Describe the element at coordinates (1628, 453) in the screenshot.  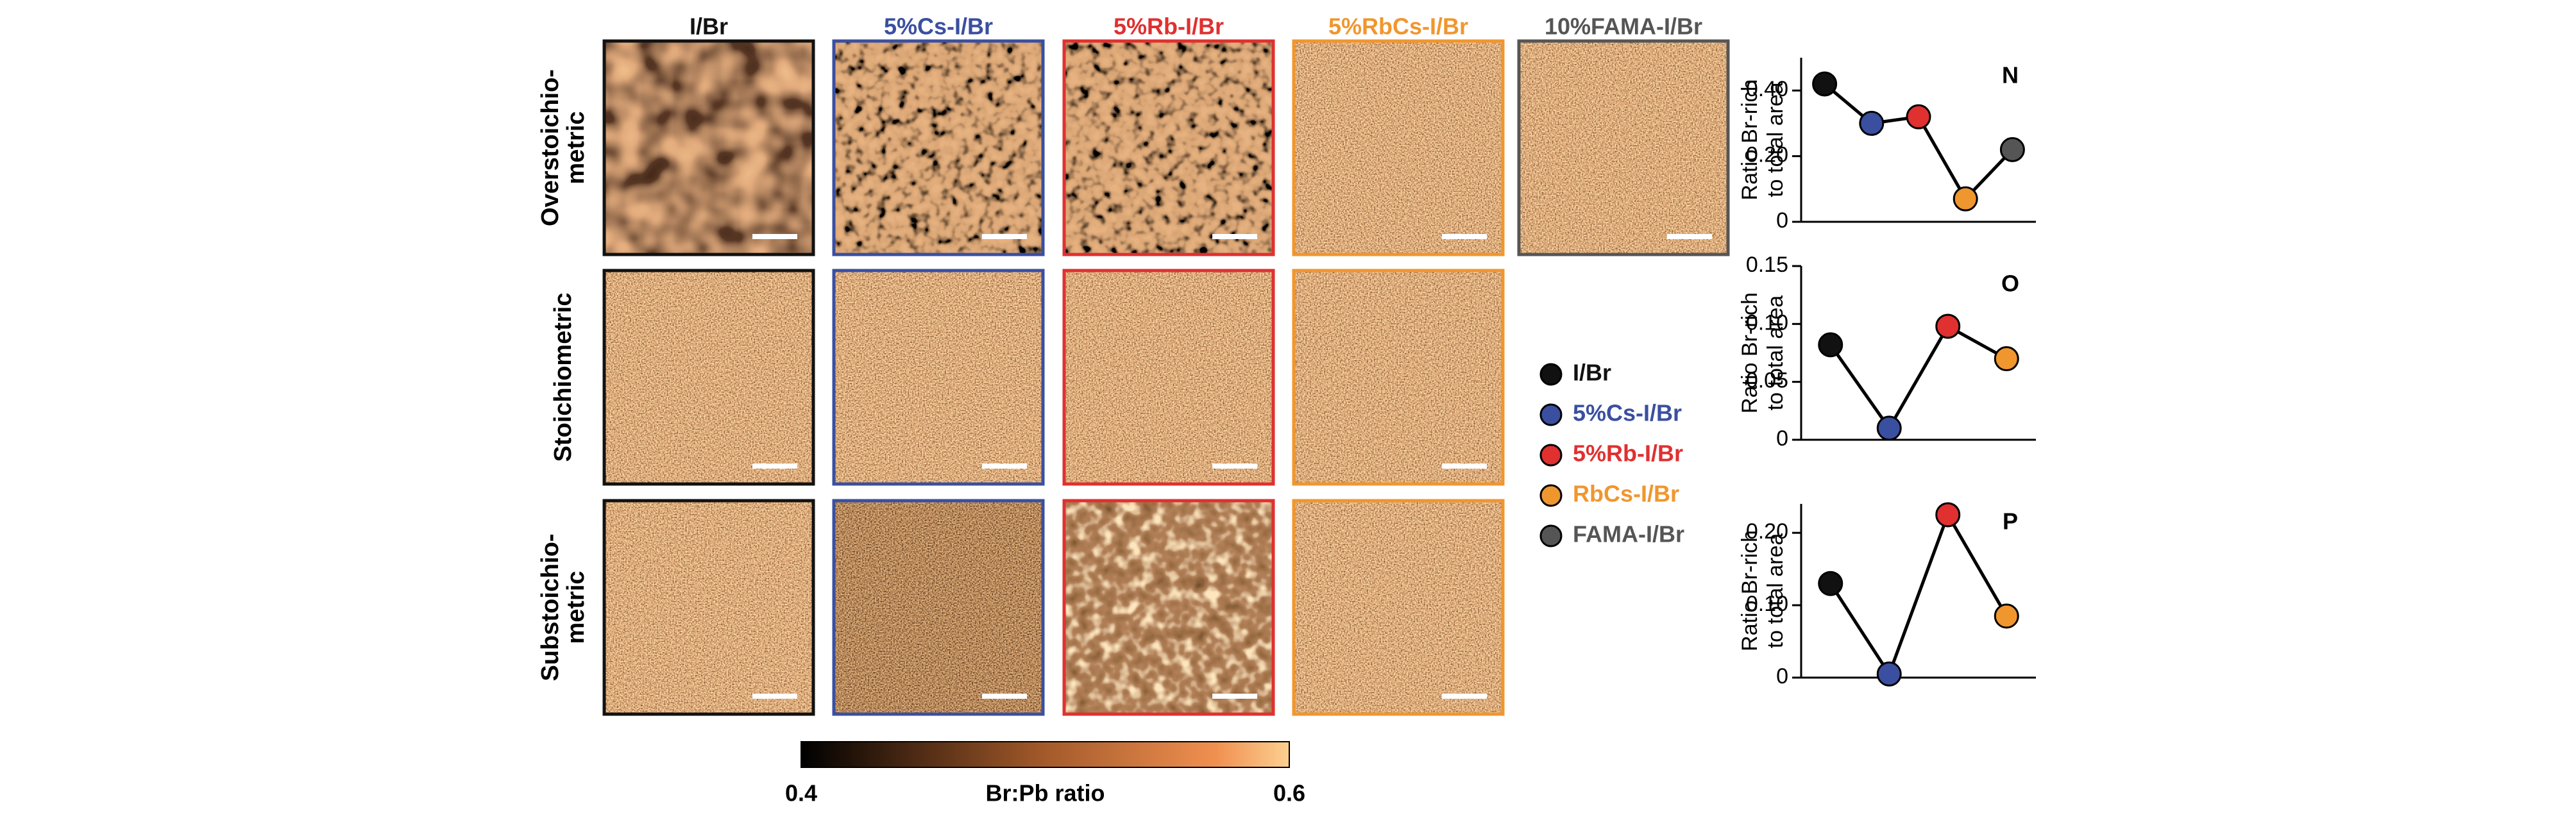
I see `legend-label: 5%Rb-I/Br` at that location.